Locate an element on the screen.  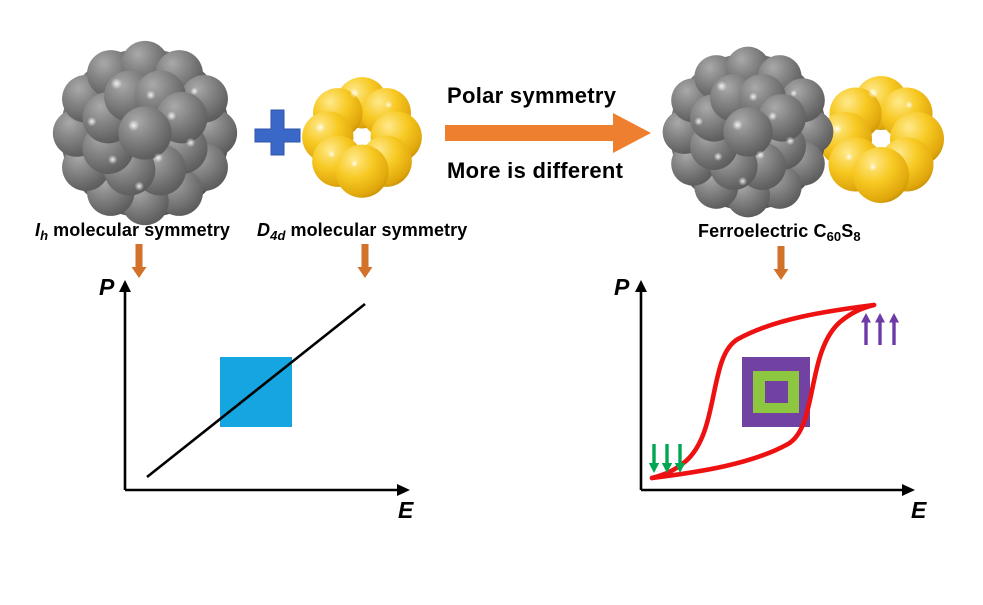
polar-symmetry-label: Polar symmetry is located at coordinates (532, 95).